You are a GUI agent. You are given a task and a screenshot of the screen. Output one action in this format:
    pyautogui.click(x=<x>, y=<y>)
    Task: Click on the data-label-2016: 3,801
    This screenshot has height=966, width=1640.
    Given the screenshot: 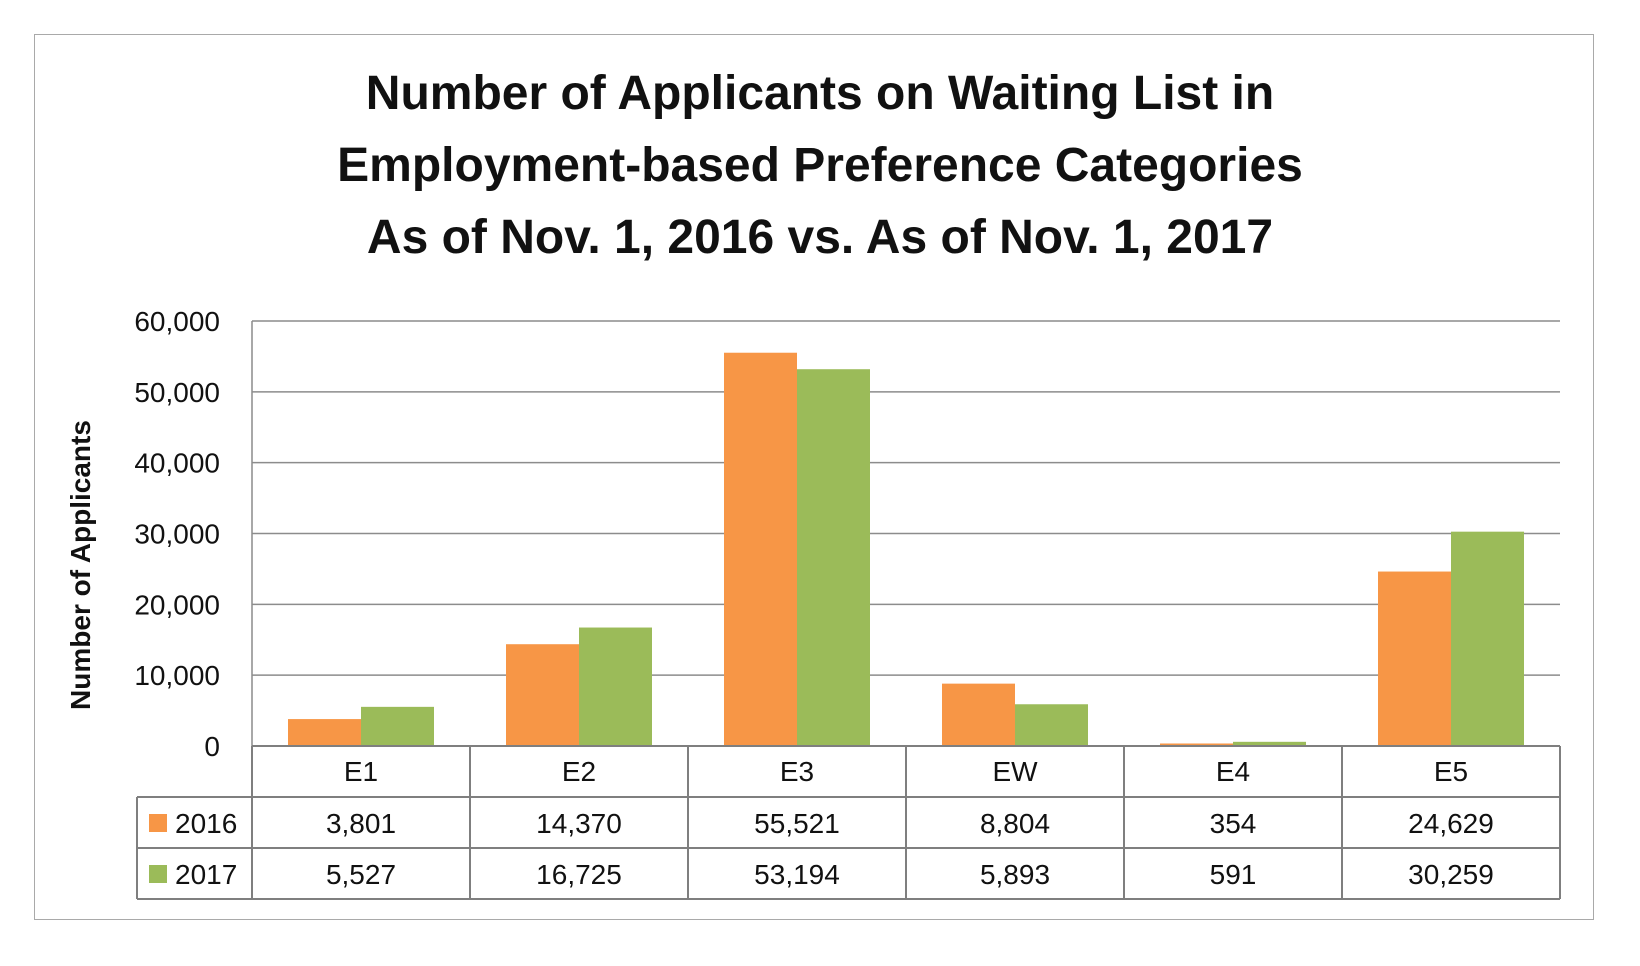 What is the action you would take?
    pyautogui.click(x=361, y=823)
    